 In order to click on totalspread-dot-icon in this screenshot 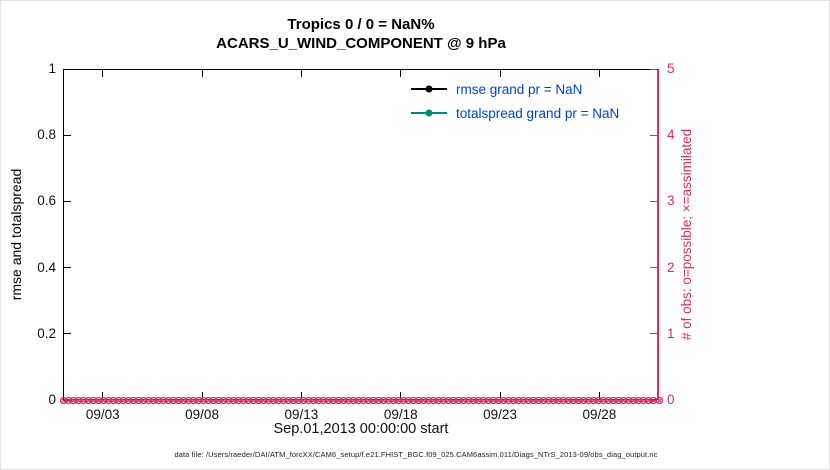, I will do `click(429, 113)`.